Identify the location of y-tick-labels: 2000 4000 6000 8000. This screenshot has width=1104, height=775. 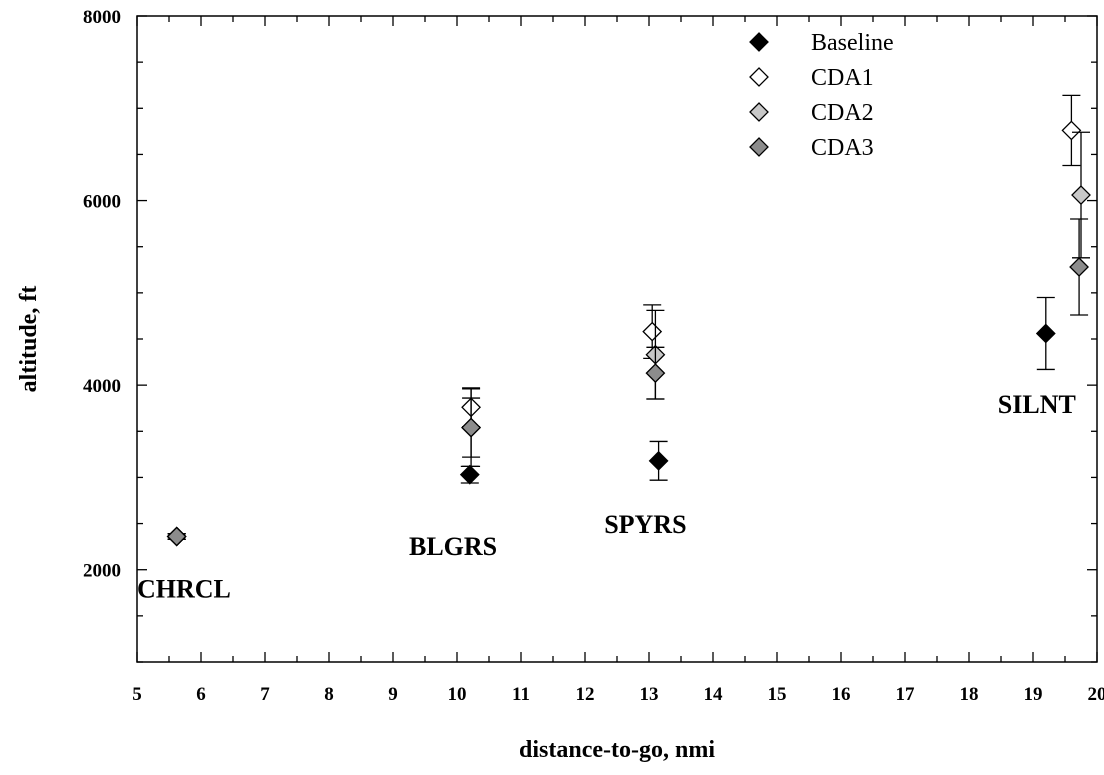
(102, 294).